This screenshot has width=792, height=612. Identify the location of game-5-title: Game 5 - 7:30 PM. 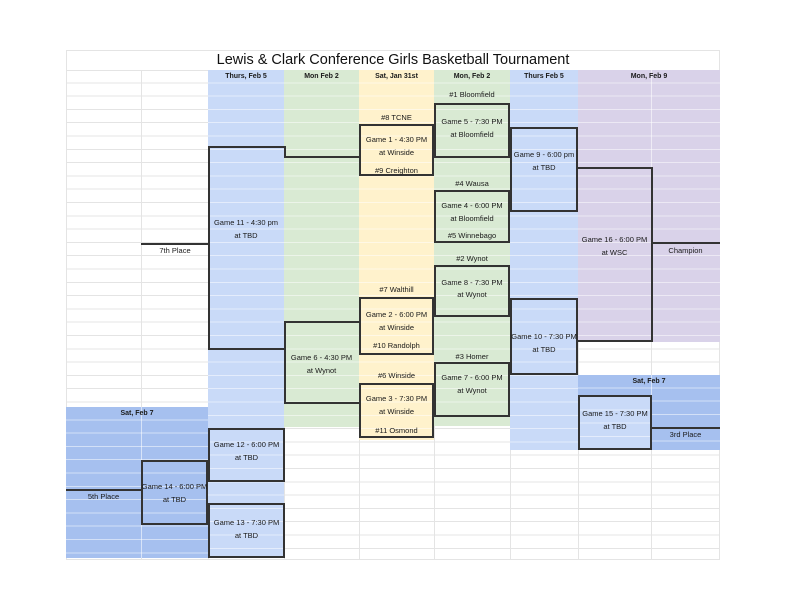
(472, 121).